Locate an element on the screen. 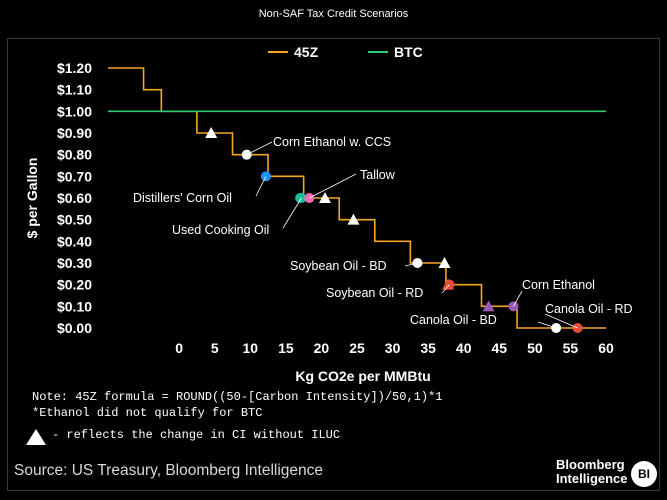 This screenshot has width=667, height=500. y-tick-label: $0.20 is located at coordinates (74, 285).